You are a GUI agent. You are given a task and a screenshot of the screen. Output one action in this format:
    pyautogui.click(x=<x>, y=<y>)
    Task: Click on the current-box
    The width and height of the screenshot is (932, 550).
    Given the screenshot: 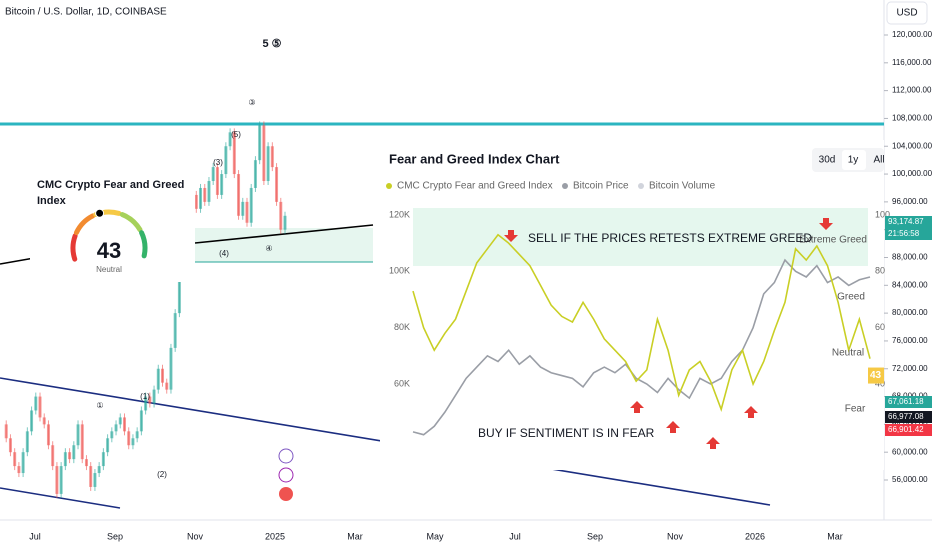 What is the action you would take?
    pyautogui.click(x=876, y=375)
    